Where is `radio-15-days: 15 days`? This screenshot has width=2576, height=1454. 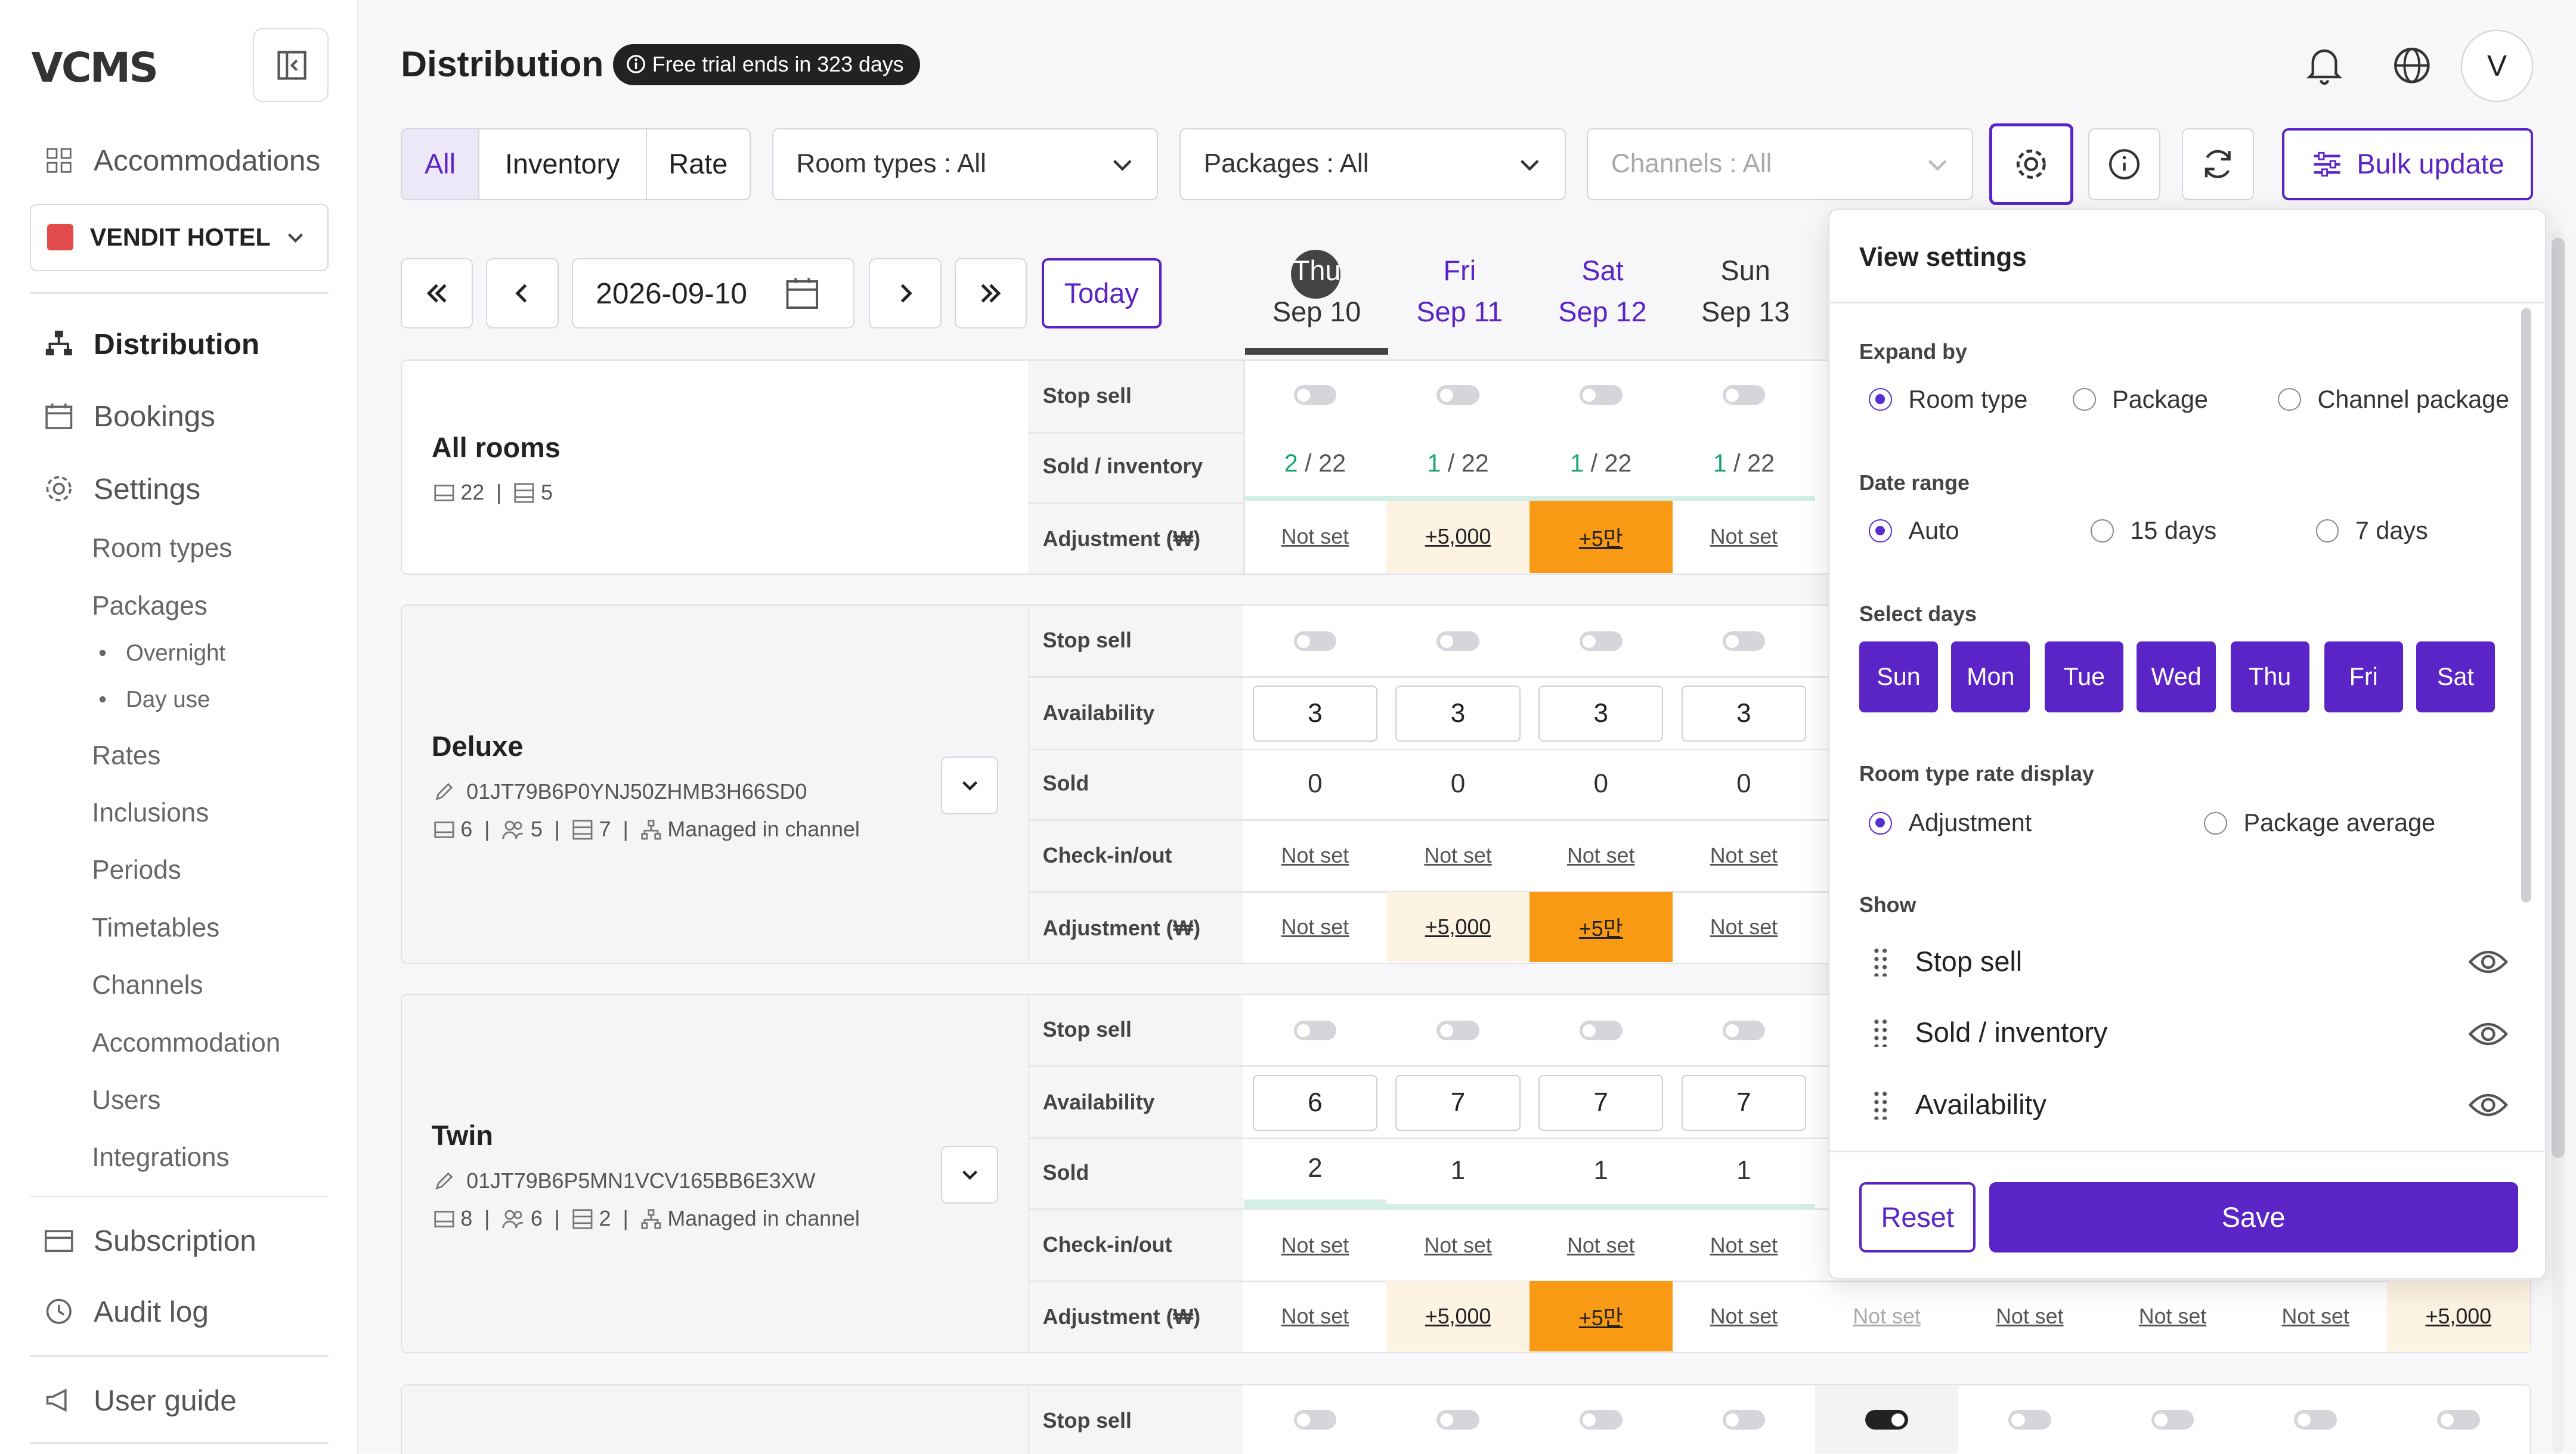 radio-15-days: 15 days is located at coordinates (2153, 531).